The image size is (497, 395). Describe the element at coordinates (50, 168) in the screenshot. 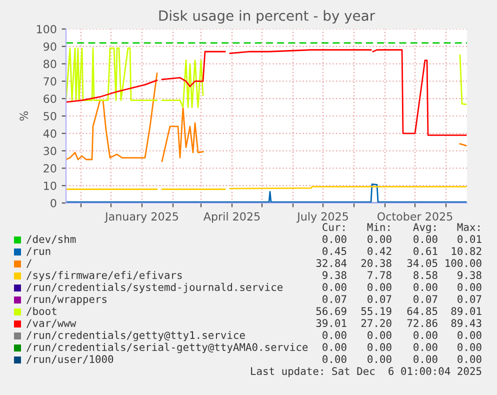

I see `y-tick-label: 20` at that location.